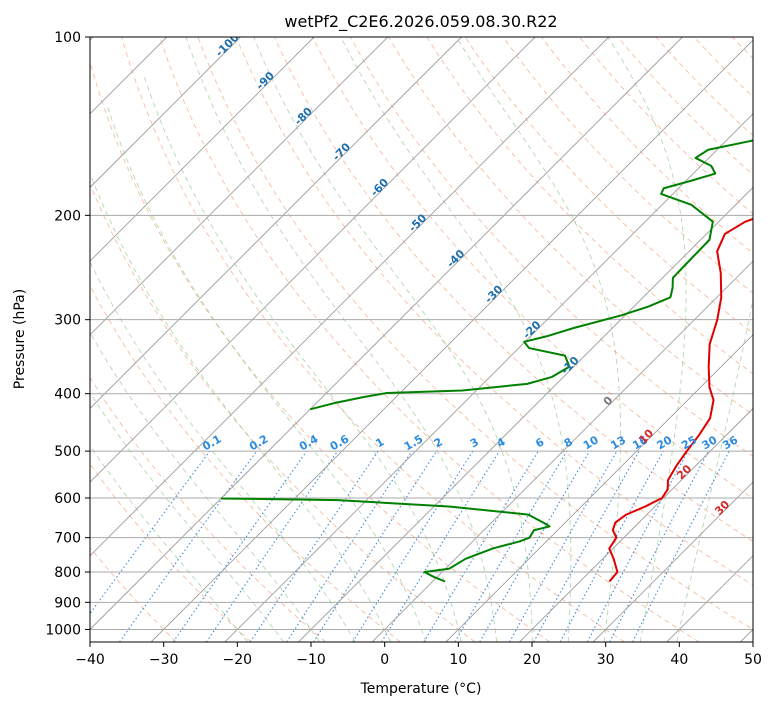  What do you see at coordinates (680, 400) in the screenshot?
I see `temperature-profile` at bounding box center [680, 400].